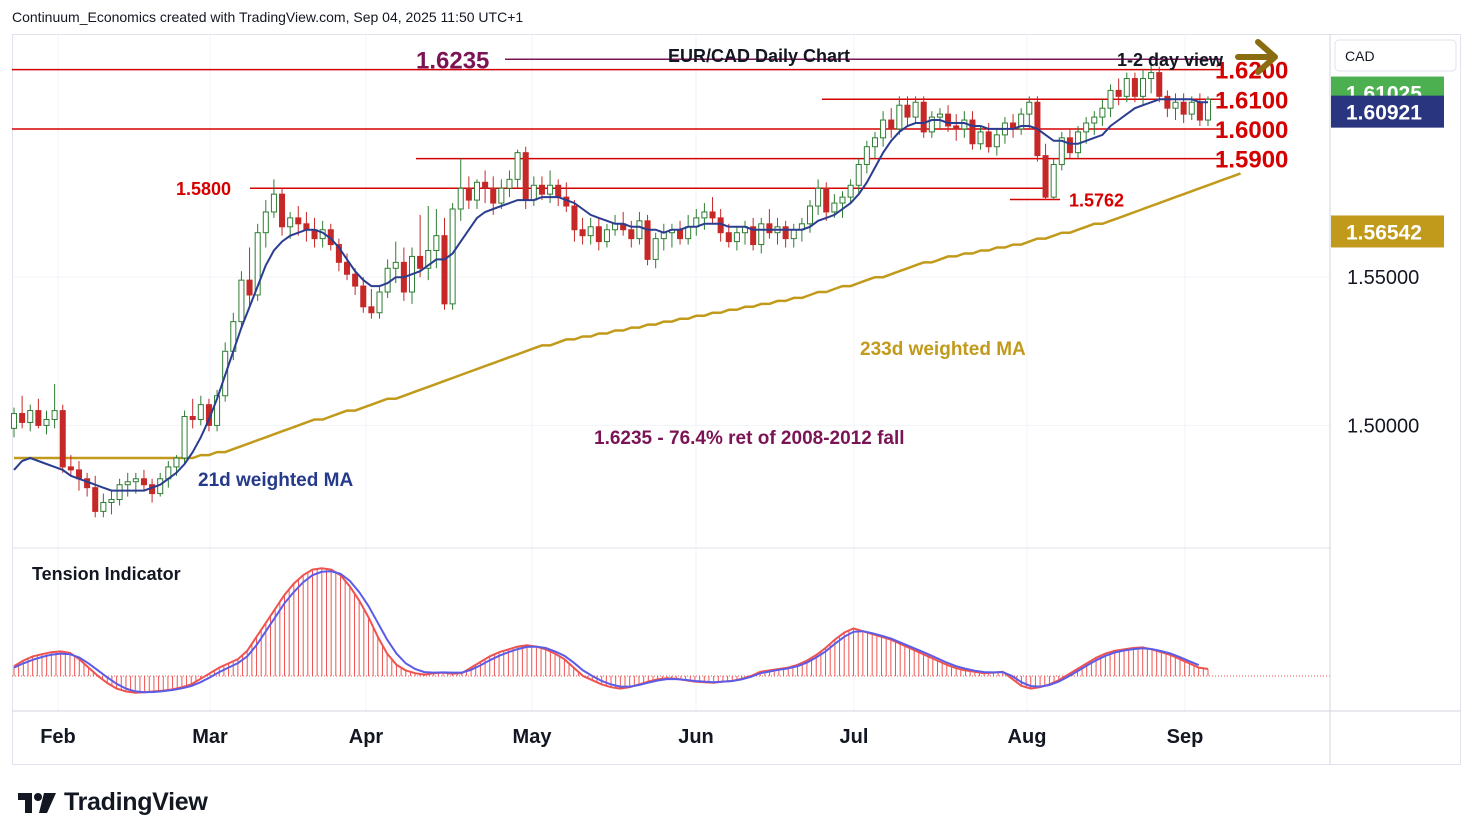 This screenshot has width=1474, height=840. What do you see at coordinates (112, 802) in the screenshot?
I see `tradingview-brand: TradingView` at bounding box center [112, 802].